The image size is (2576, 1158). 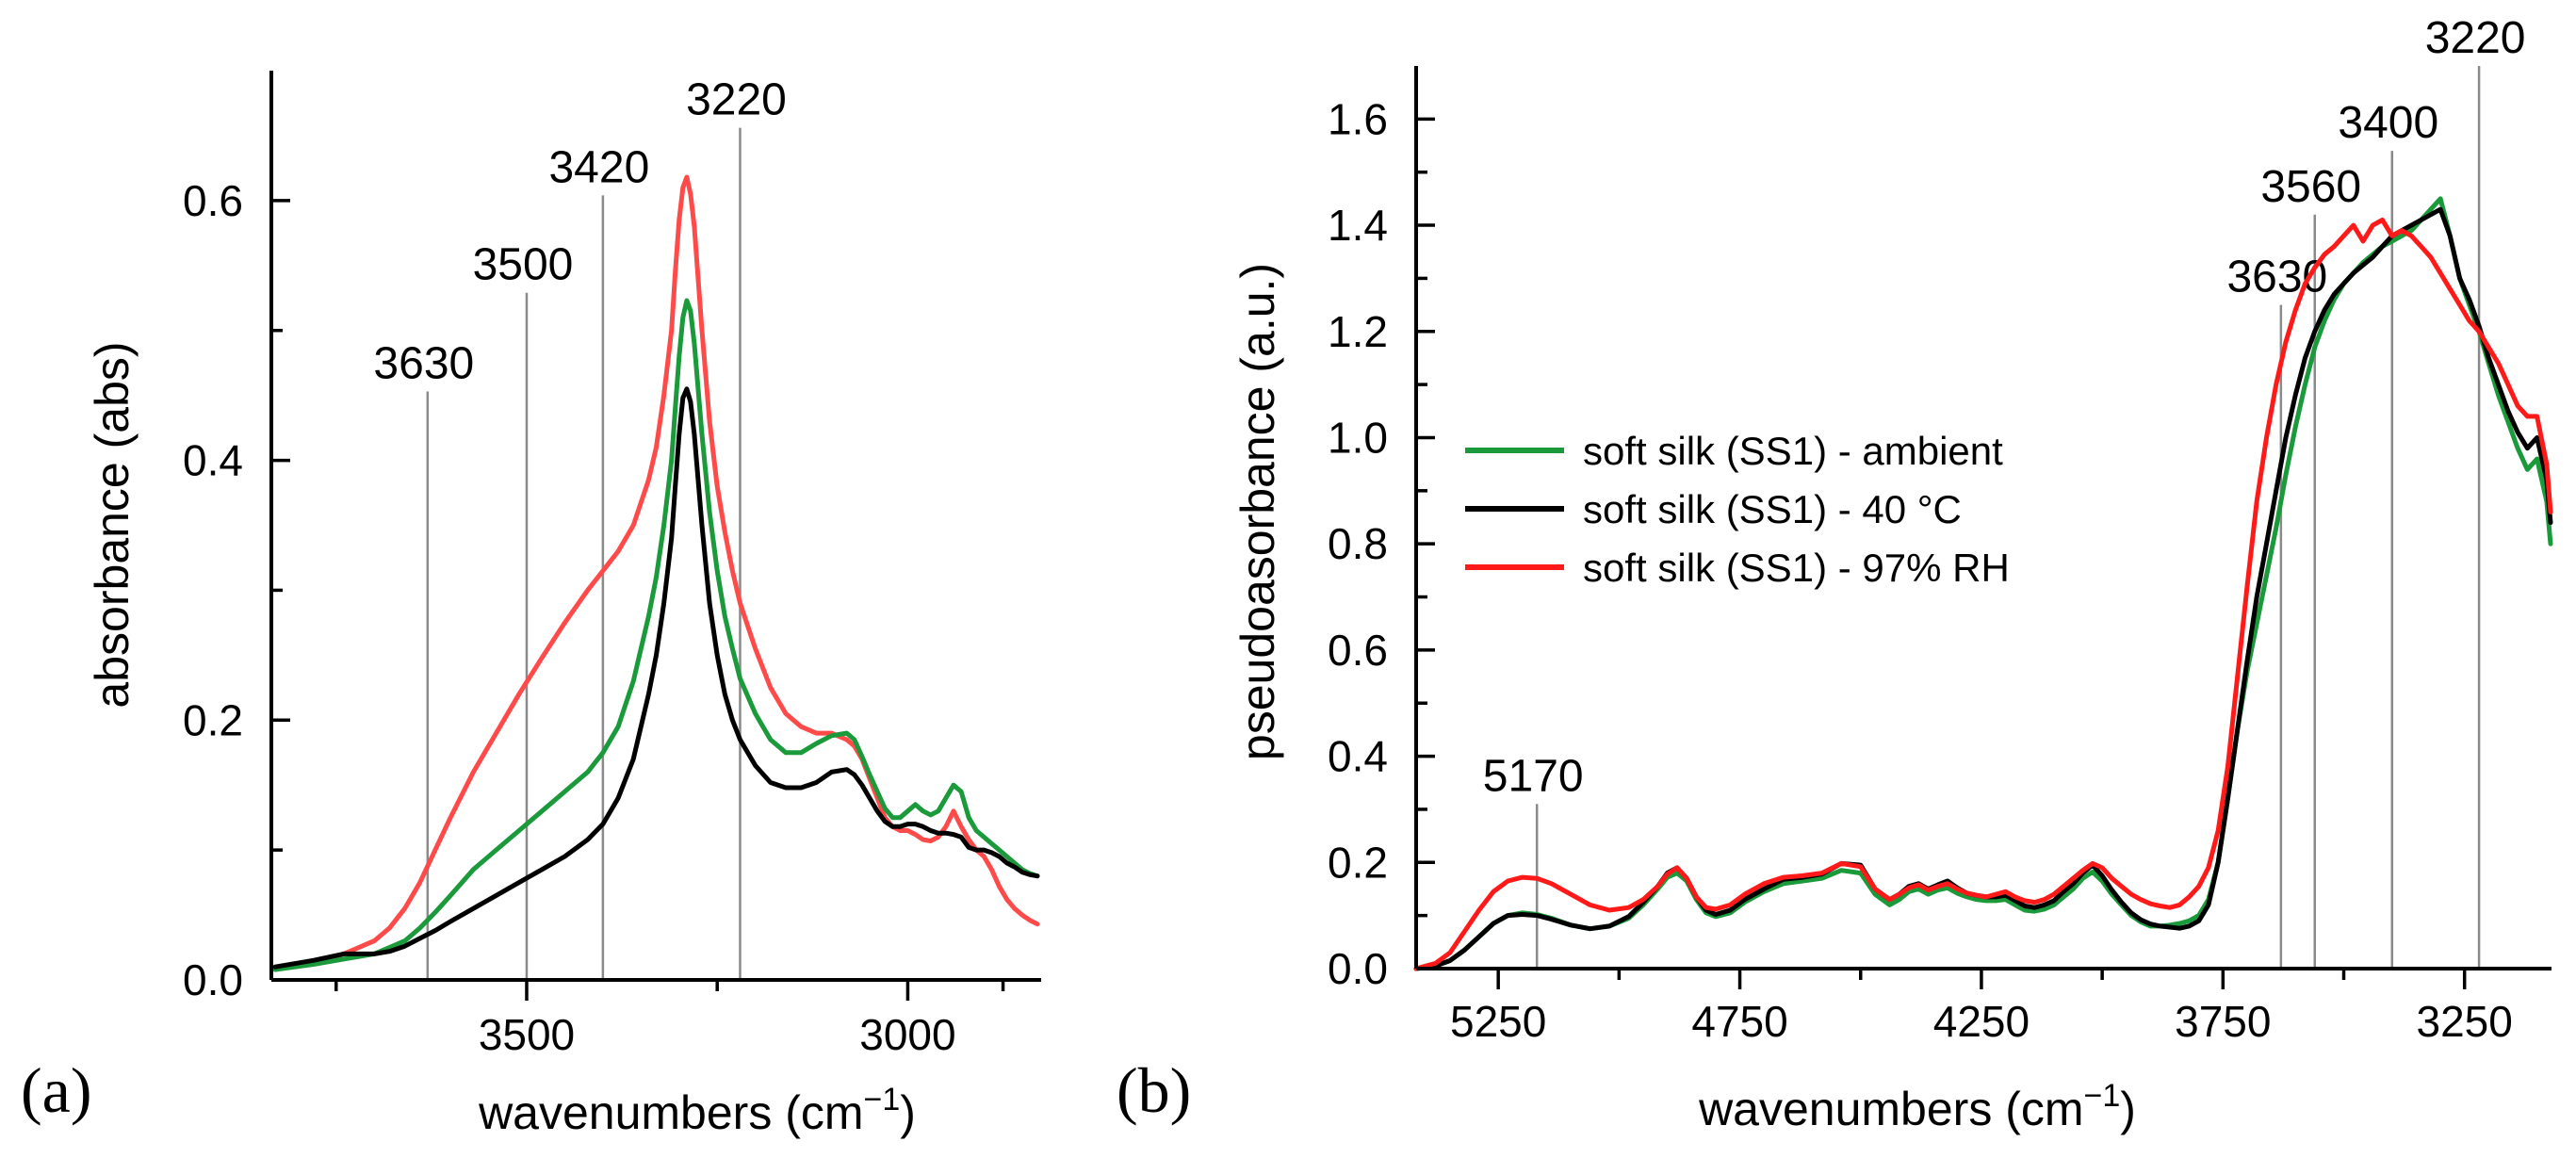 What do you see at coordinates (523, 265) in the screenshot?
I see `panel-a-ref-label-3500: 3500` at bounding box center [523, 265].